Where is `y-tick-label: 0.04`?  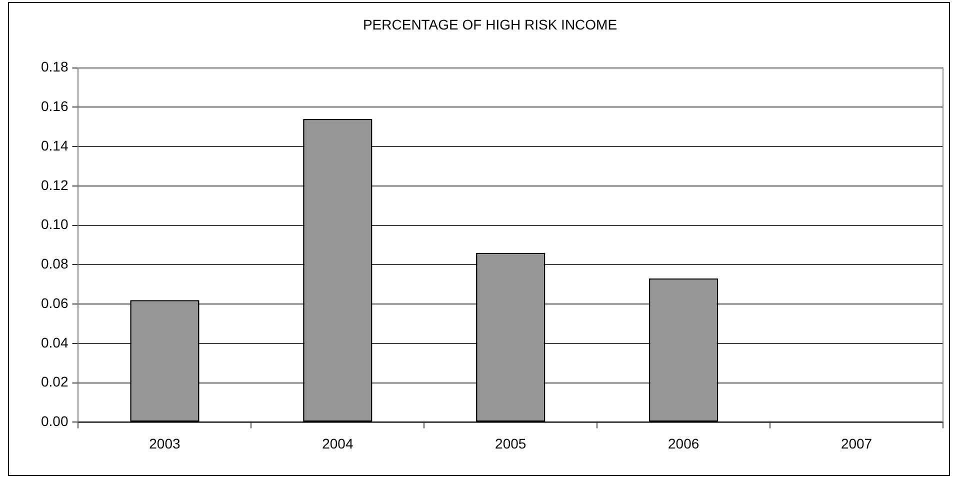 y-tick-label: 0.04 is located at coordinates (54, 342).